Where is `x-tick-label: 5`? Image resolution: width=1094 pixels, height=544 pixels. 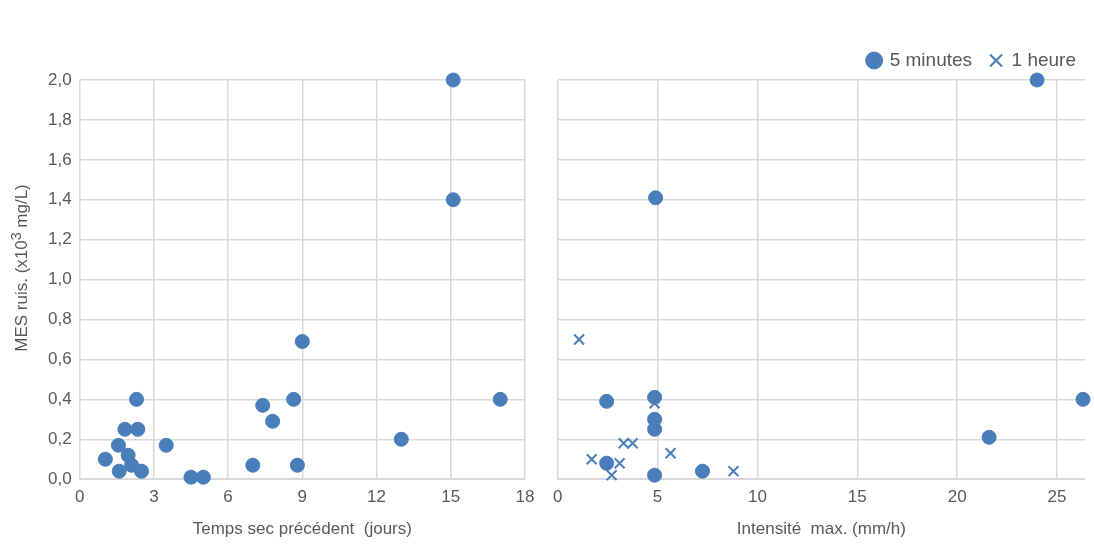
x-tick-label: 5 is located at coordinates (657, 497).